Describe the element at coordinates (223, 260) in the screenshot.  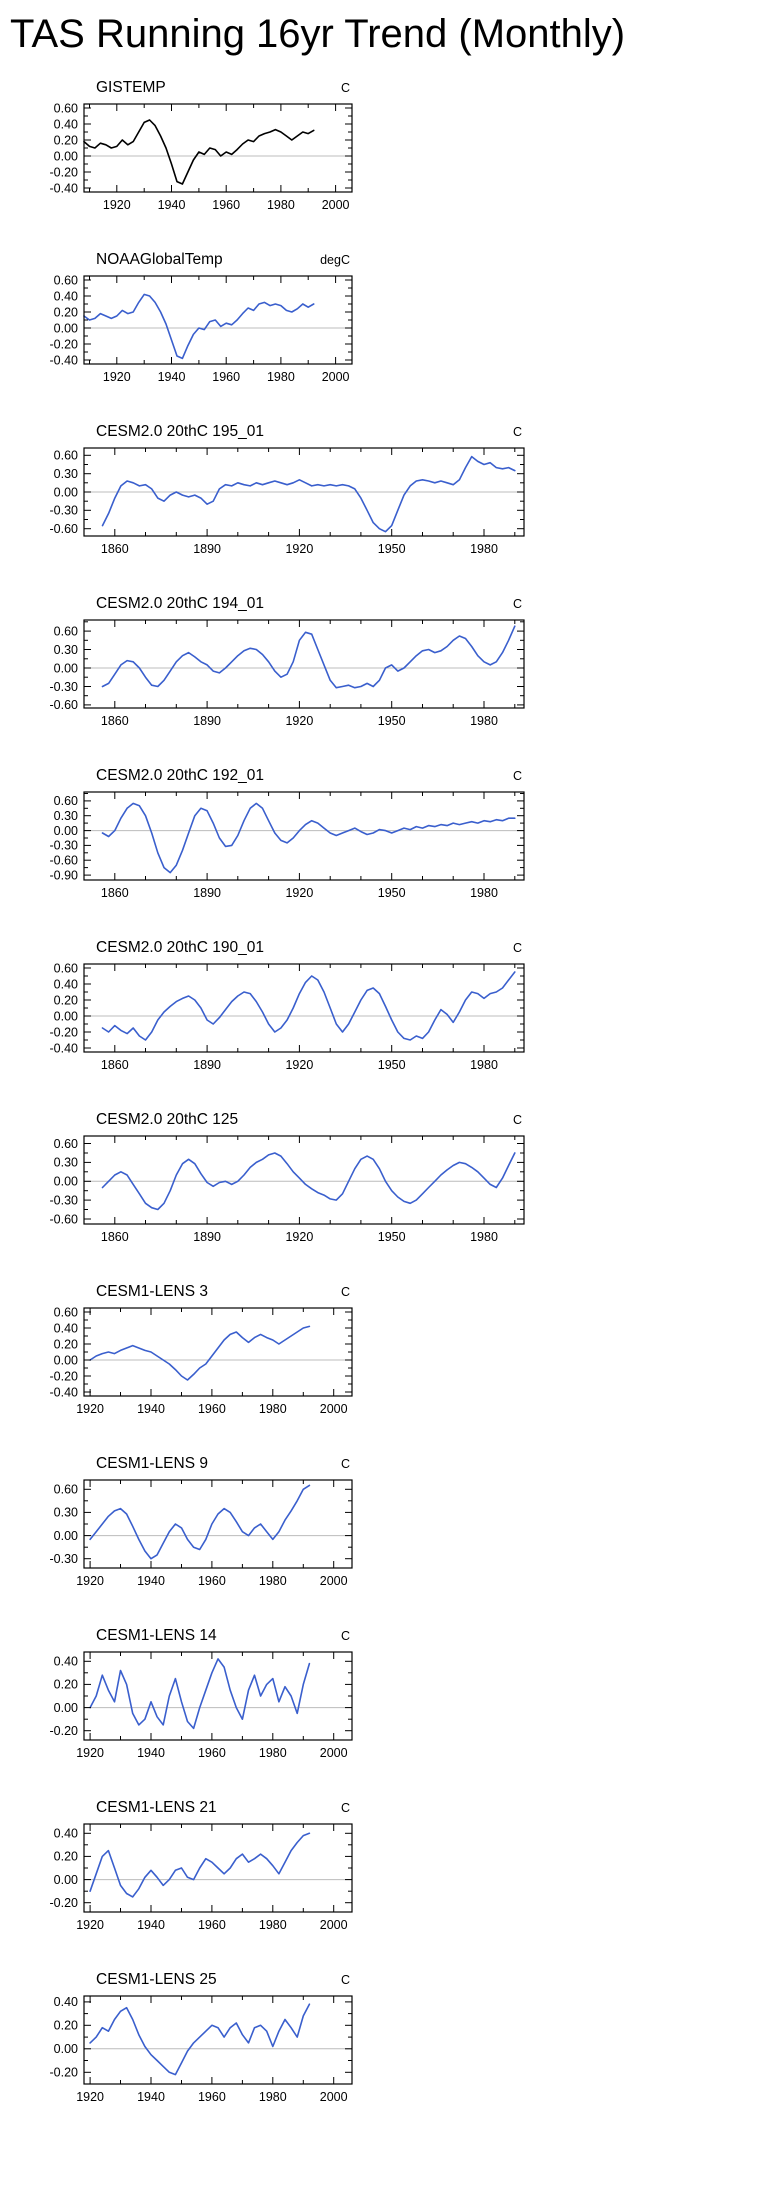
I see `panel-header: NOAAGlobalTemp degC` at that location.